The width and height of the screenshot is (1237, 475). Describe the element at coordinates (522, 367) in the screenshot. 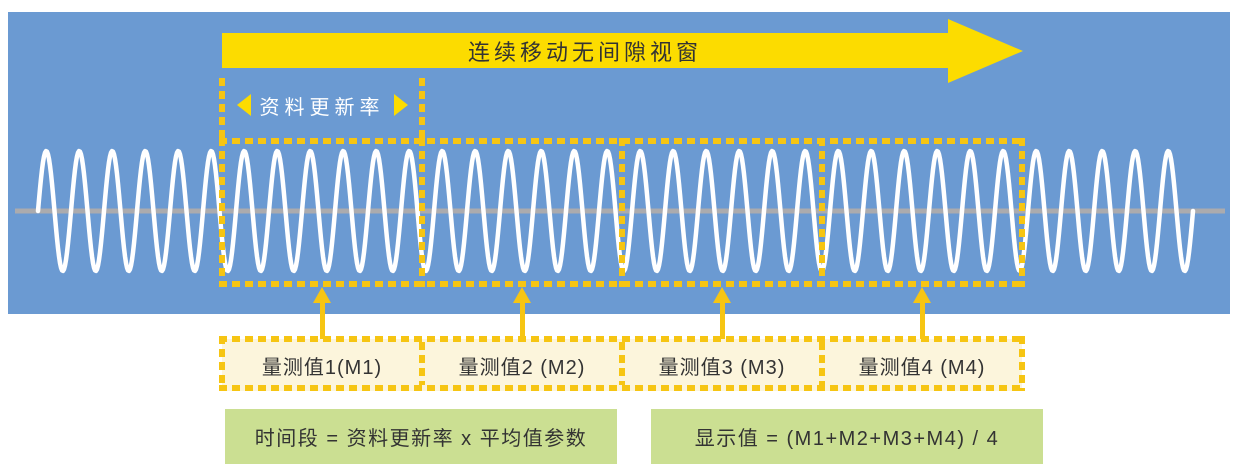

I see `measurement-cell-2: 量测值2 (M2)` at that location.